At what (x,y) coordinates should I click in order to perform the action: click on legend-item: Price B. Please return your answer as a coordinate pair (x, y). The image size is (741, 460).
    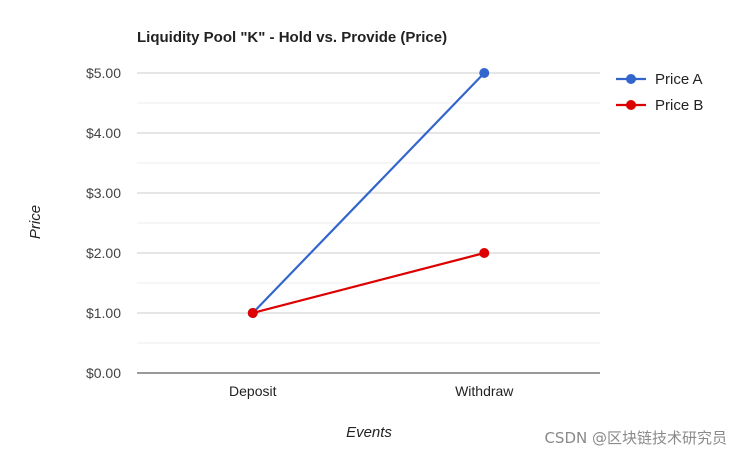
    Looking at the image, I should click on (659, 105).